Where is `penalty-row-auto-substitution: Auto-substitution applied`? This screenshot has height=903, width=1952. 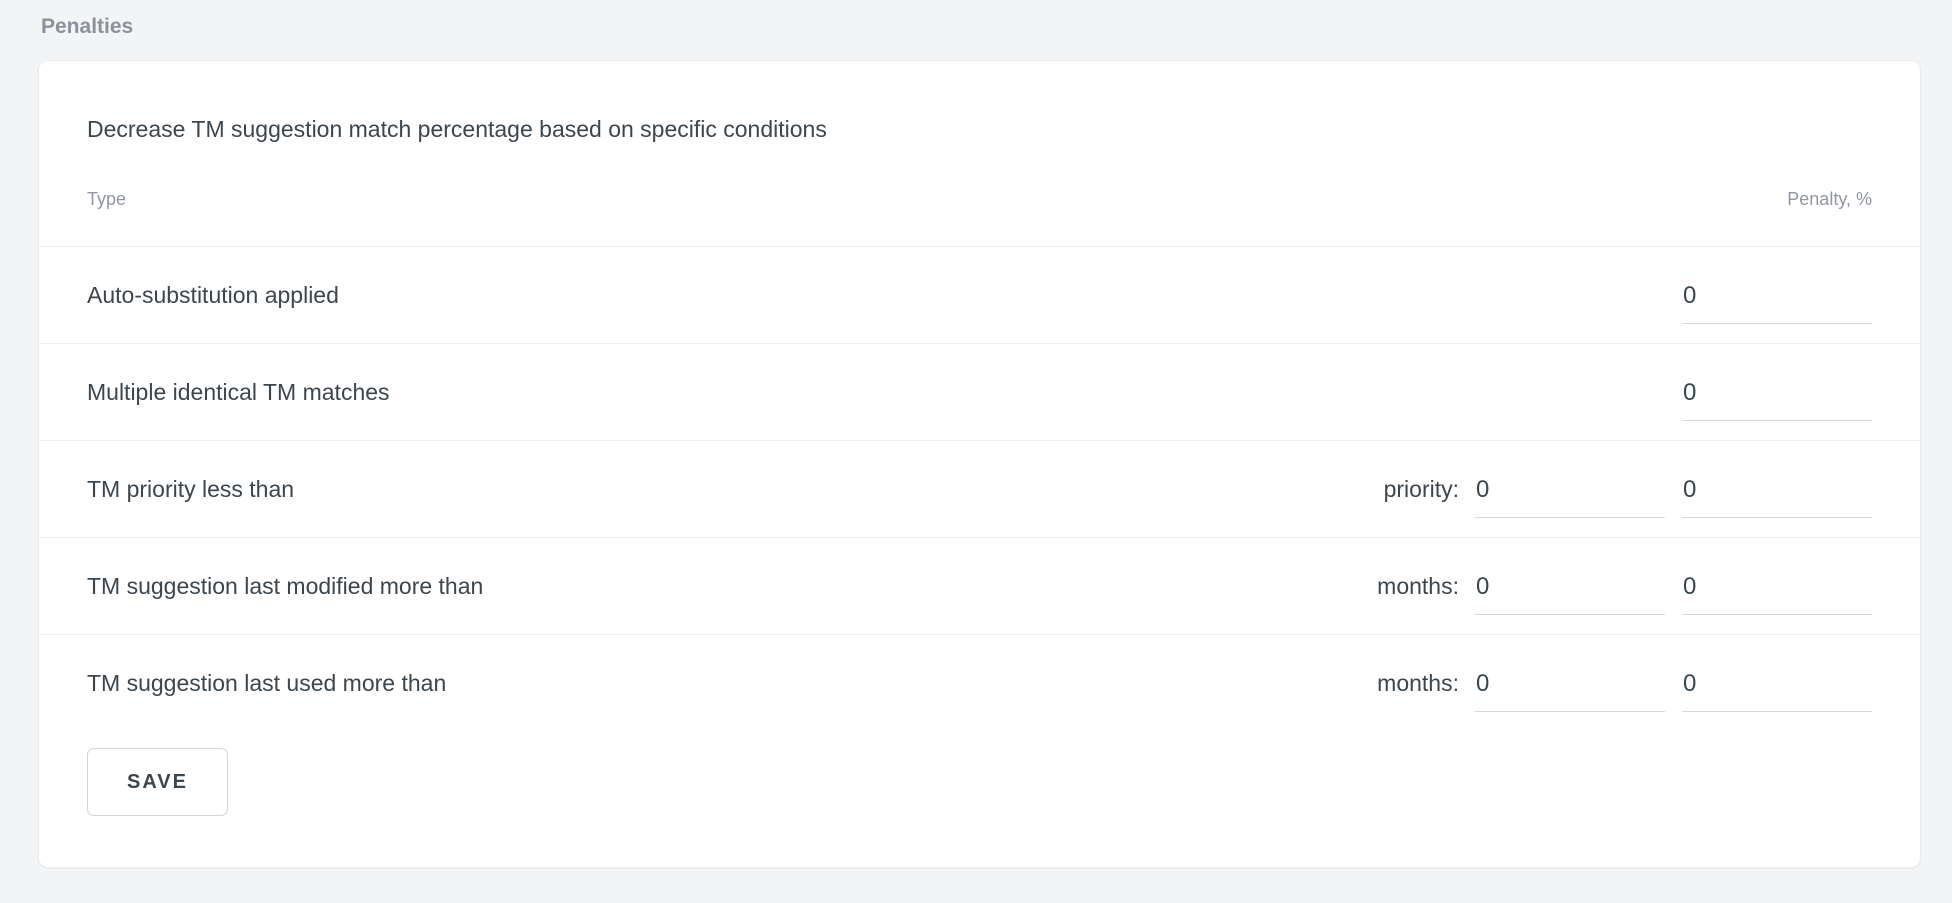 penalty-row-auto-substitution: Auto-substitution applied is located at coordinates (979, 295).